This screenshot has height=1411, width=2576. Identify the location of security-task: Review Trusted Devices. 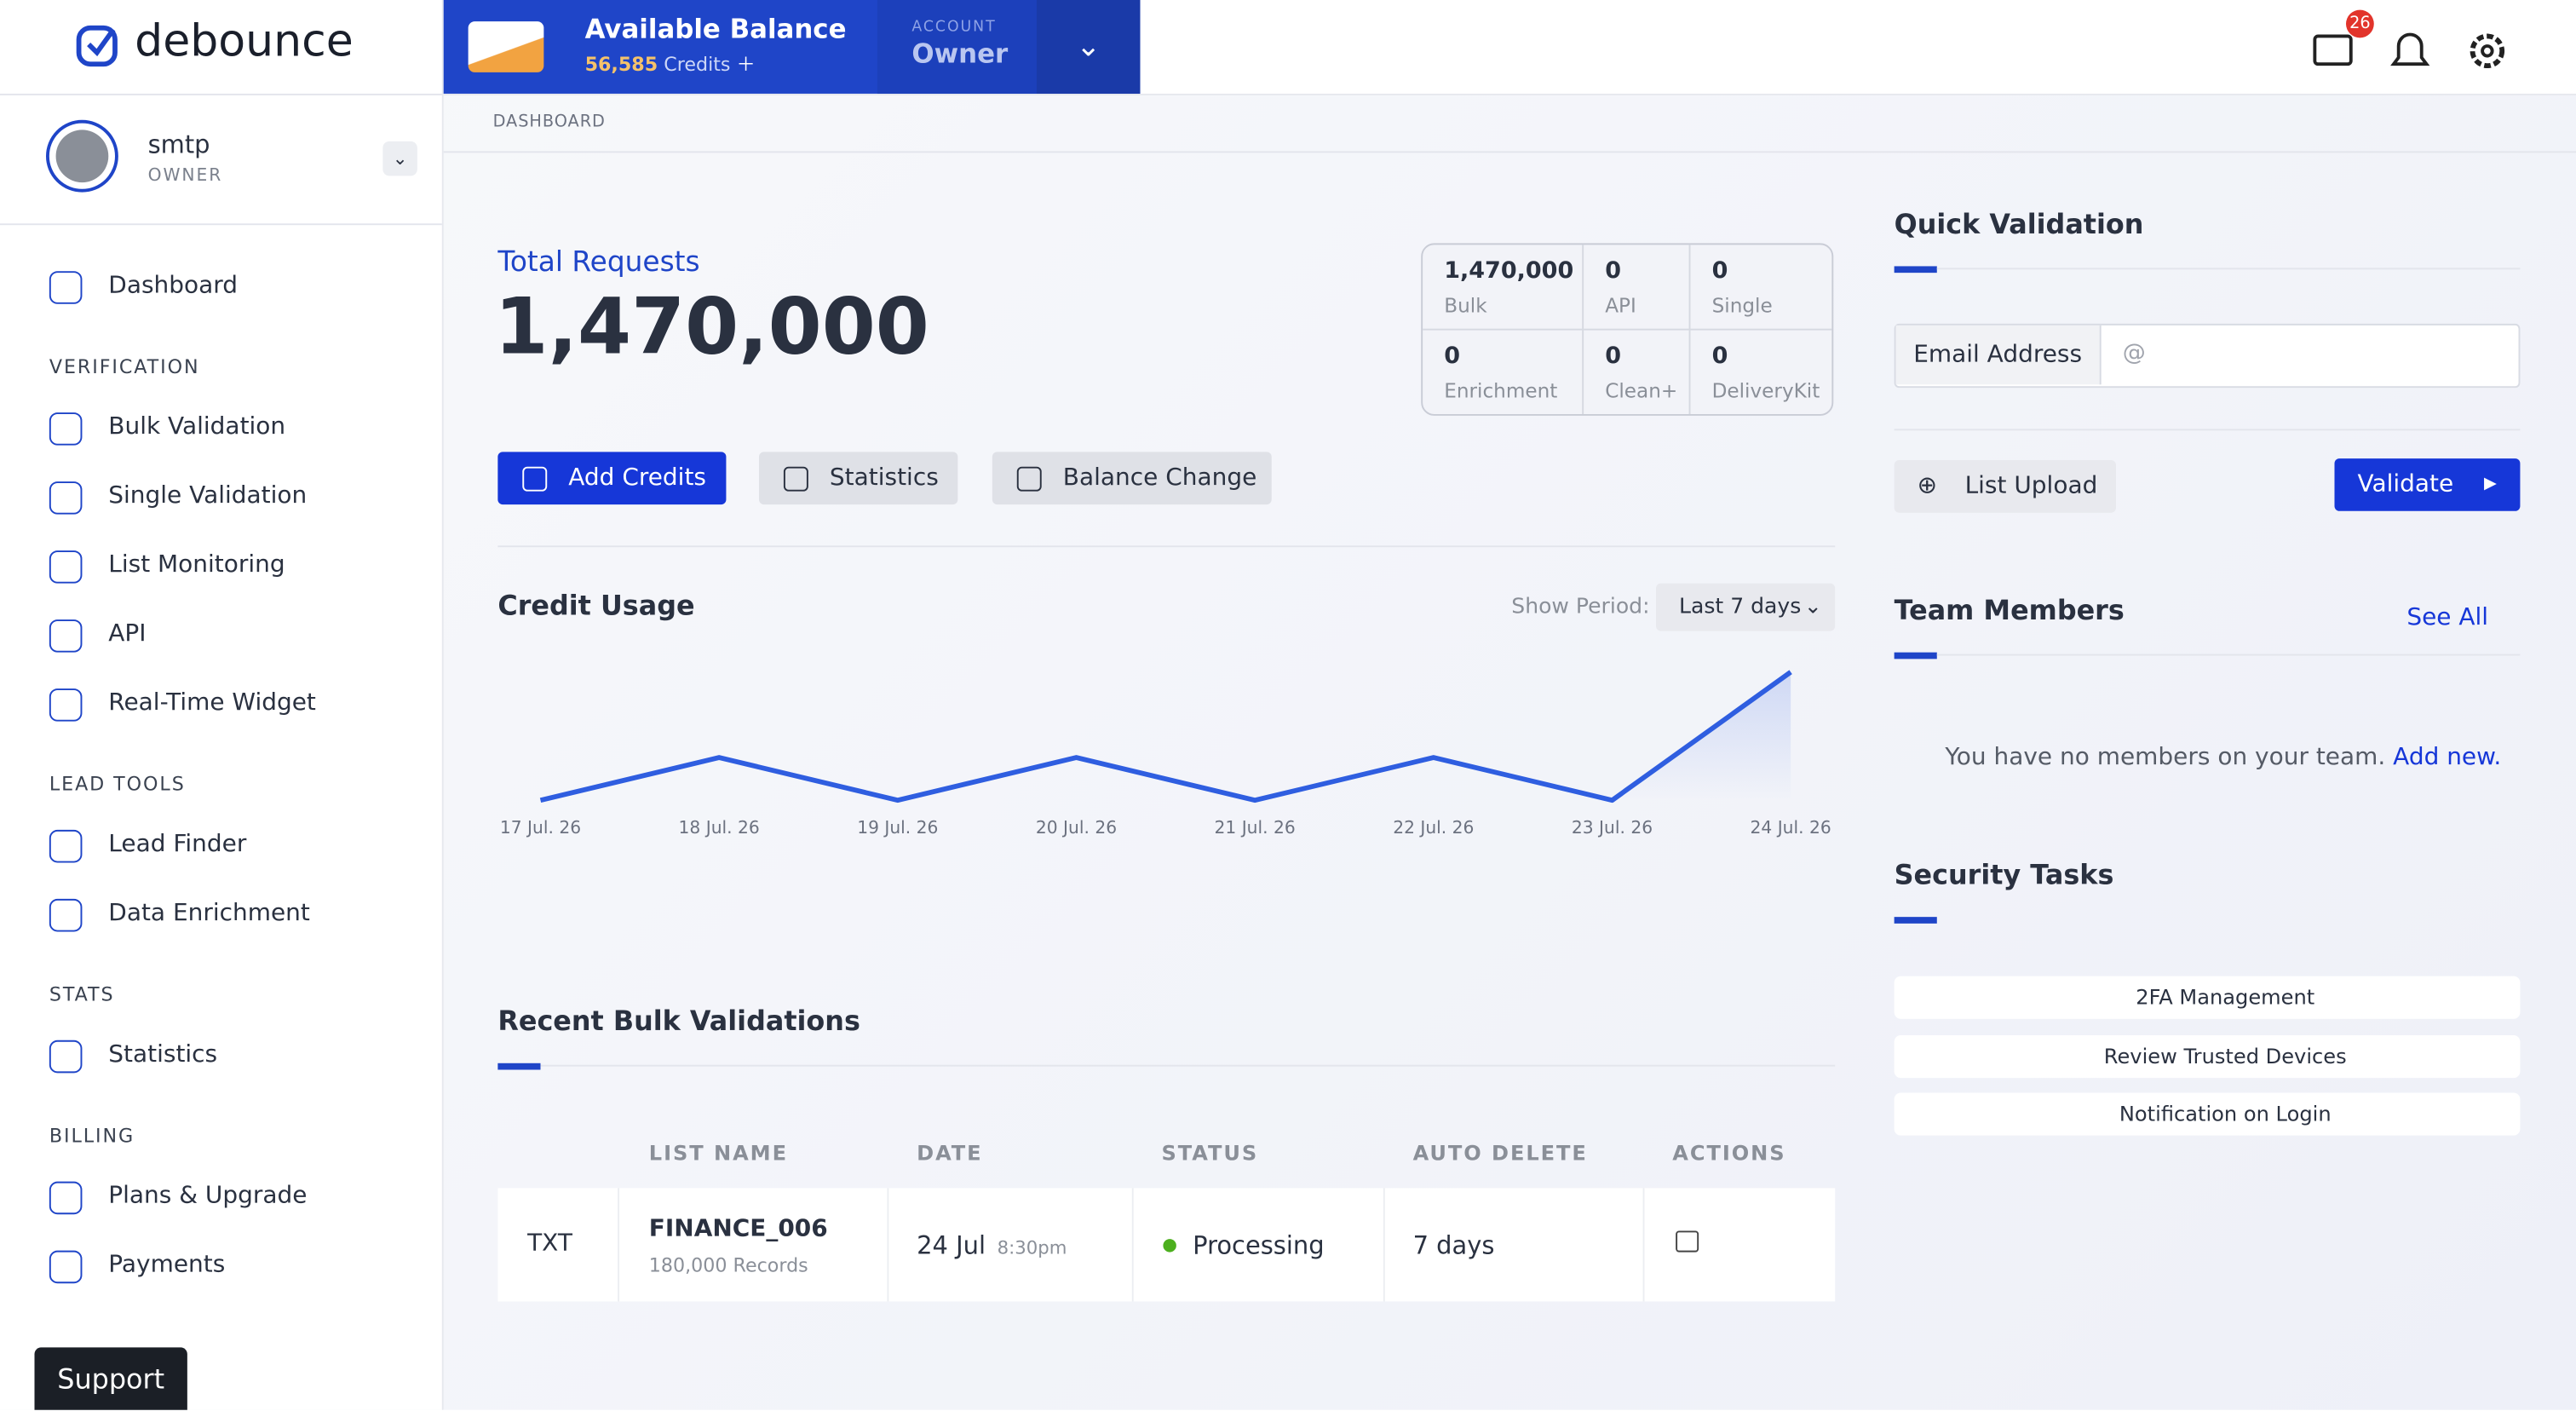
(2207, 1056).